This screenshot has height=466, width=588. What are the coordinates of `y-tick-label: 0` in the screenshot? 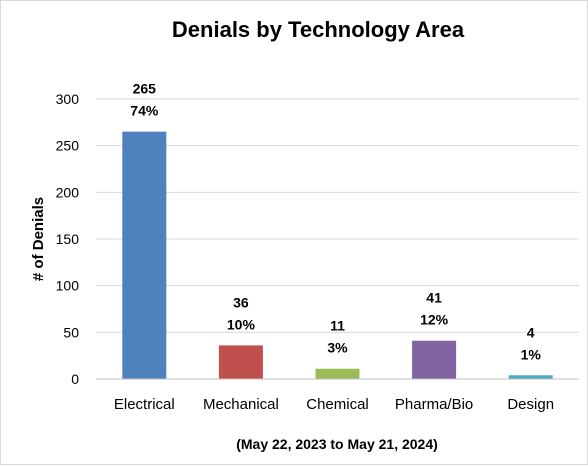 It's located at (75, 379).